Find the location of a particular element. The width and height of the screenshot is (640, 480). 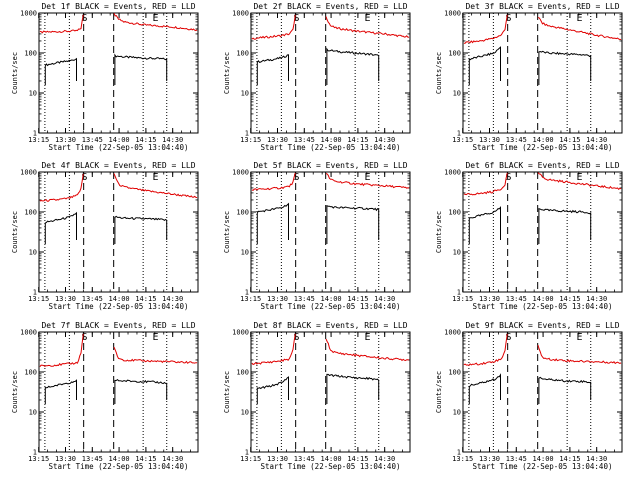

chart-title: Det 5f BLACK = Events, RED = LLD is located at coordinates (330, 165).